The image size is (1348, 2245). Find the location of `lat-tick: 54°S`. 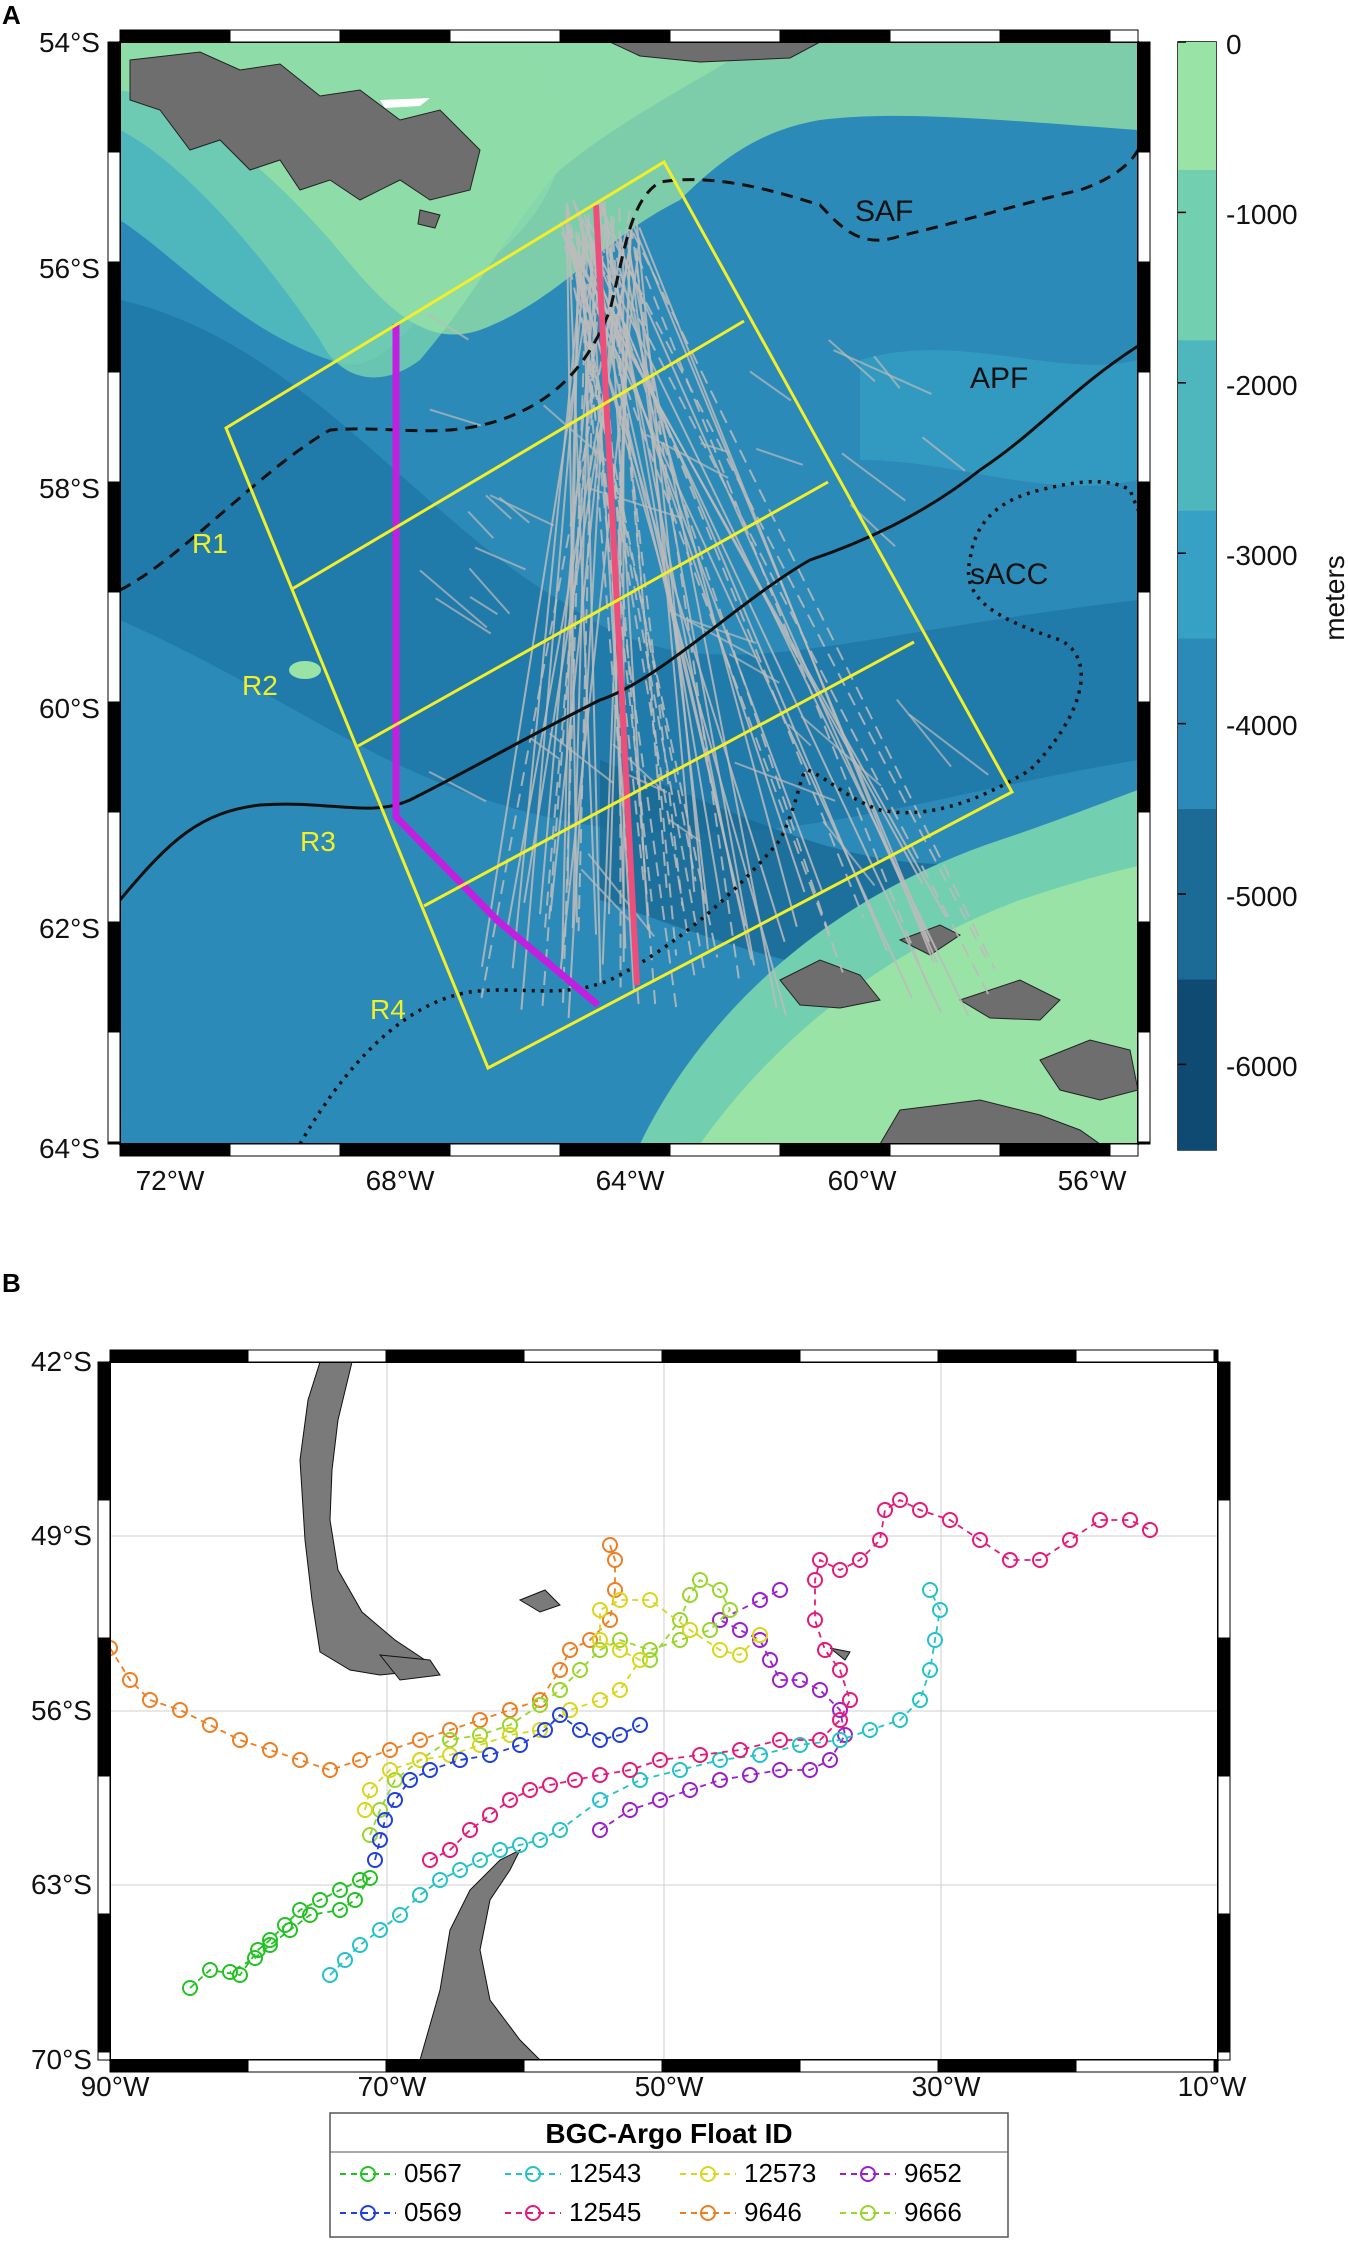

lat-tick: 54°S is located at coordinates (69, 42).